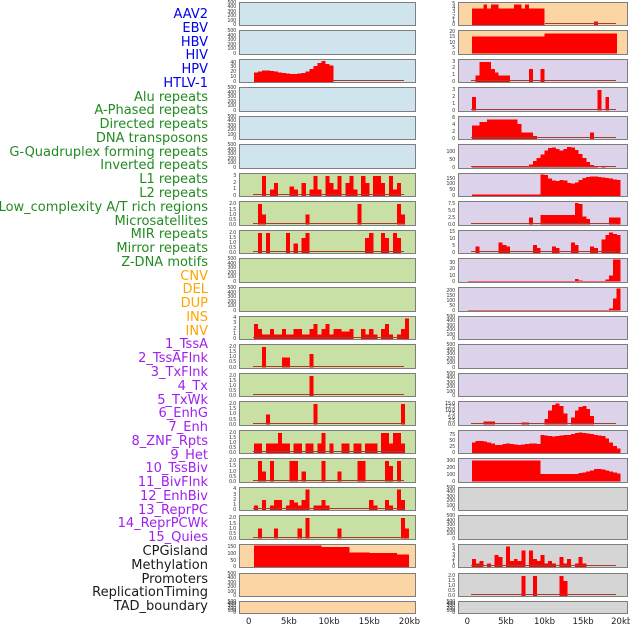 The height and width of the screenshot is (630, 630). Describe the element at coordinates (234, 505) in the screenshot. I see `ytick-mirror-repeats: 1` at that location.